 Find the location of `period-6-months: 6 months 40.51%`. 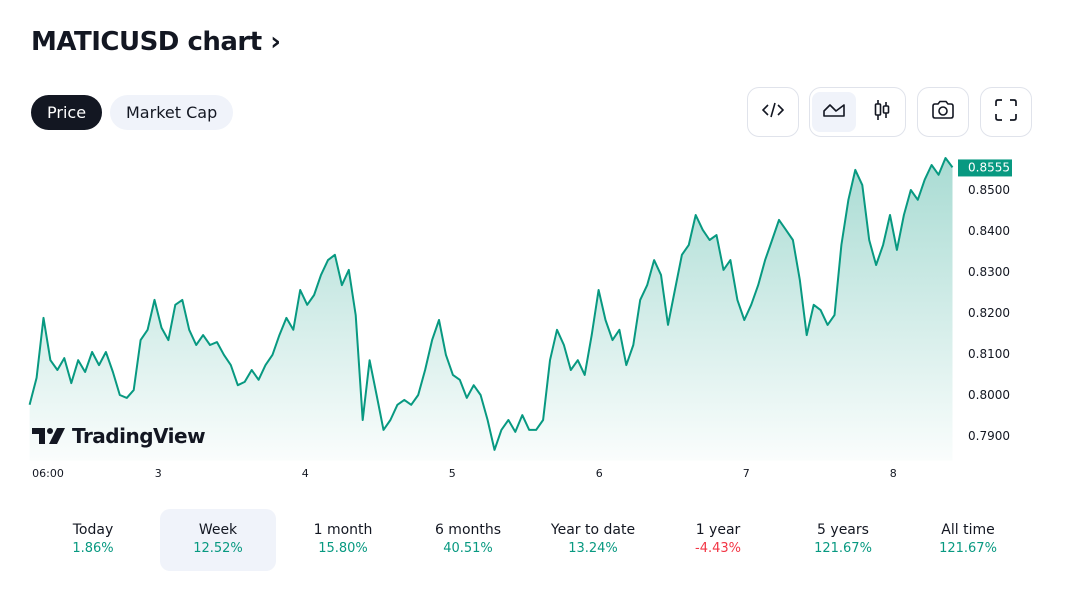

period-6-months: 6 months 40.51% is located at coordinates (468, 540).